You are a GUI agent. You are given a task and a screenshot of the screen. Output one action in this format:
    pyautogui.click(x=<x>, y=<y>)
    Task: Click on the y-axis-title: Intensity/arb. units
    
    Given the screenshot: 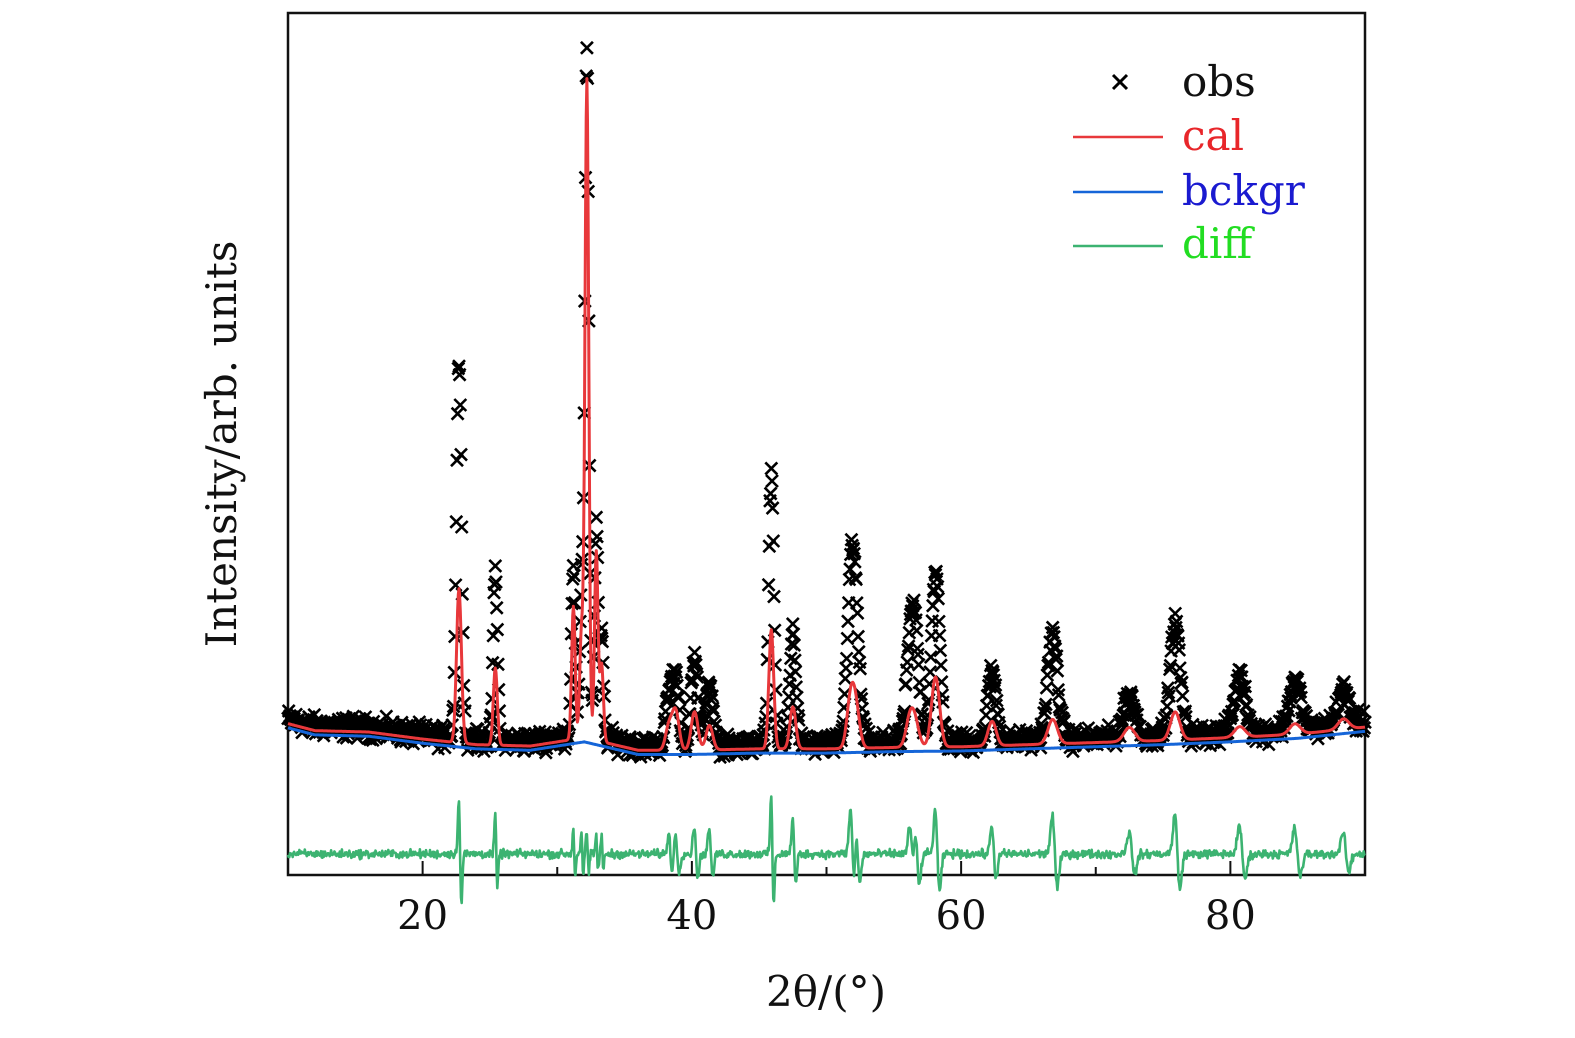 What is the action you would take?
    pyautogui.click(x=221, y=444)
    